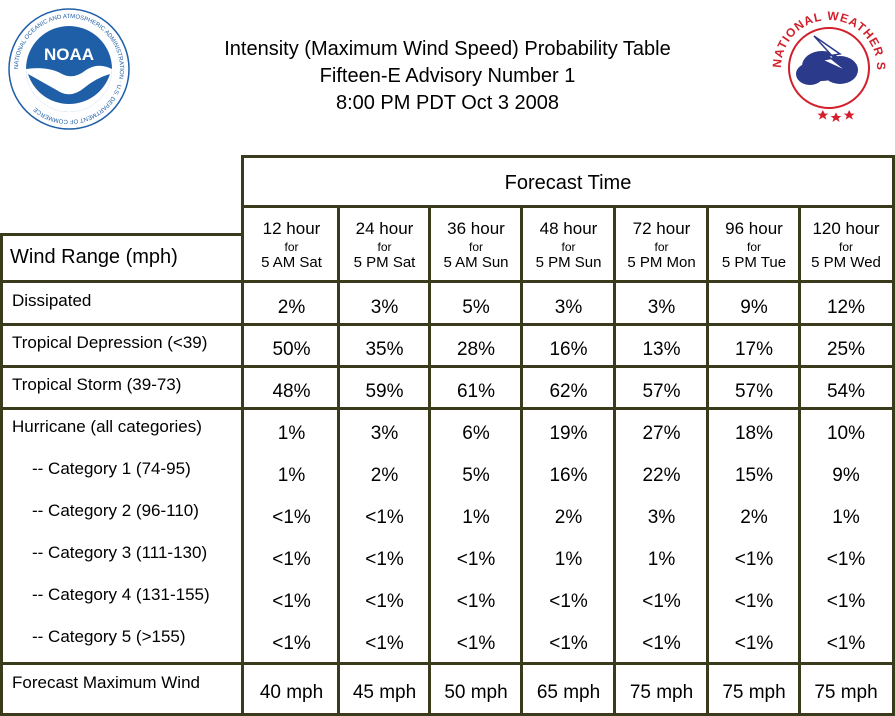  What do you see at coordinates (661, 228) in the screenshot?
I see `column-hours: 72 hour` at bounding box center [661, 228].